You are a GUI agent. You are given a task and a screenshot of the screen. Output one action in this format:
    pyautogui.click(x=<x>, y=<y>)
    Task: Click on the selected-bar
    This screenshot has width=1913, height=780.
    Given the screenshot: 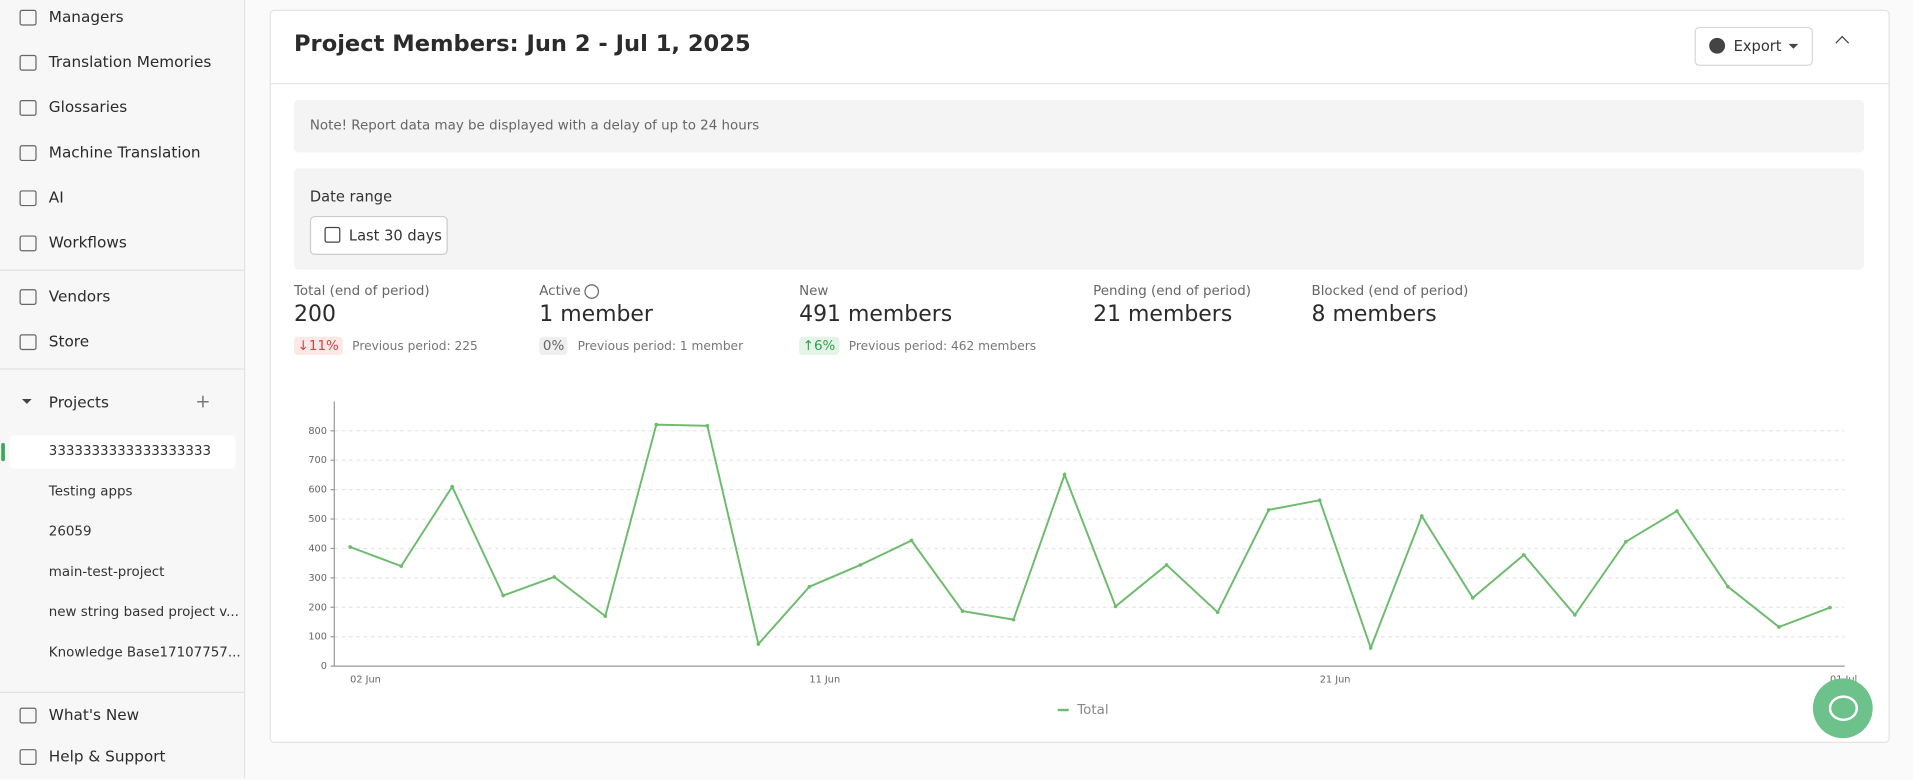 What is the action you would take?
    pyautogui.click(x=3, y=452)
    